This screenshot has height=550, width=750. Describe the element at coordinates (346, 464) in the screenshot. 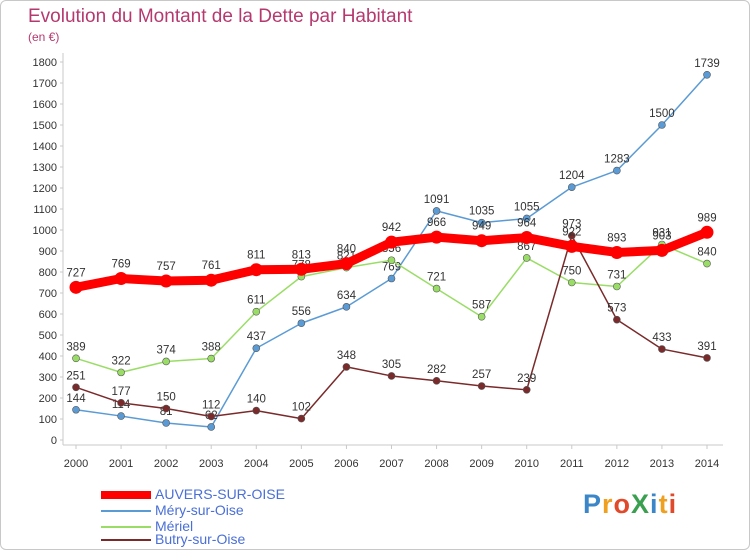

I see `x-tick-label: 2006` at that location.